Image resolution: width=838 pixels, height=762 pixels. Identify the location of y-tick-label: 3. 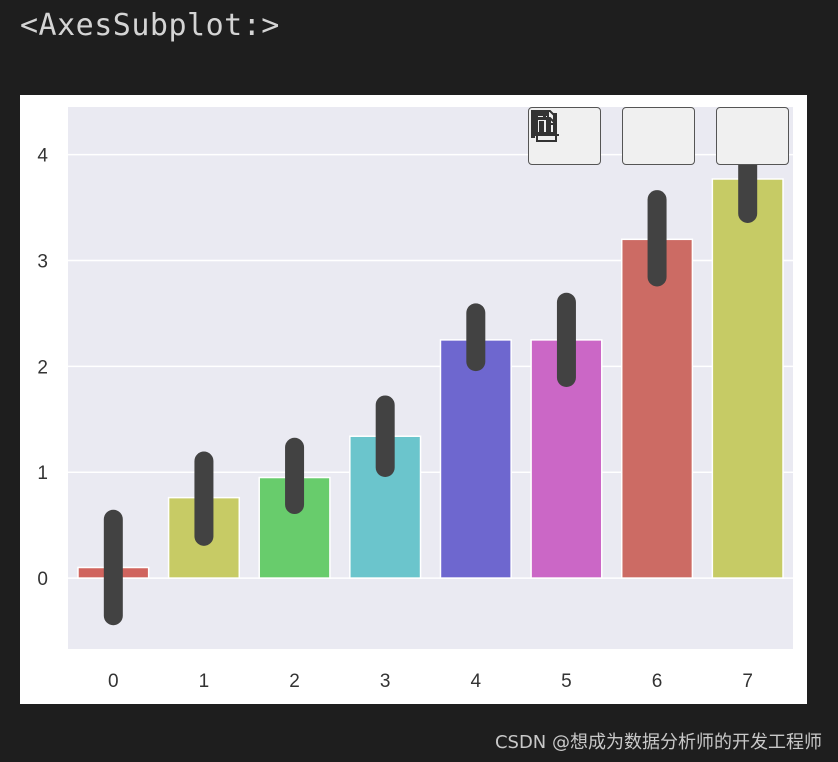
(42, 261).